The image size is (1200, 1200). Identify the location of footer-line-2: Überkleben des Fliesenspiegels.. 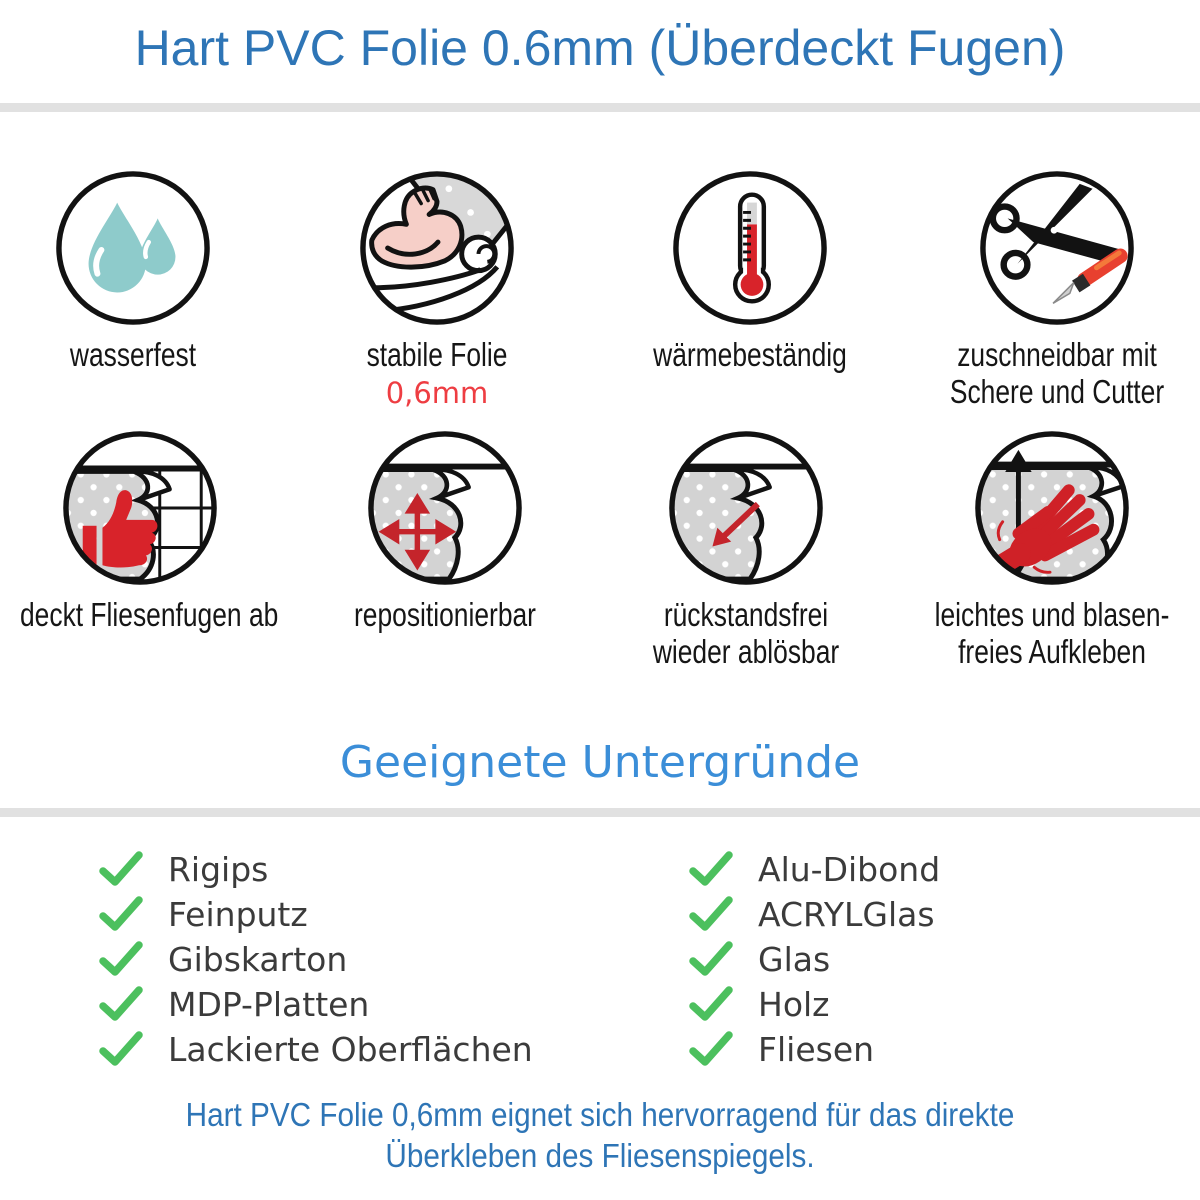
(600, 1155).